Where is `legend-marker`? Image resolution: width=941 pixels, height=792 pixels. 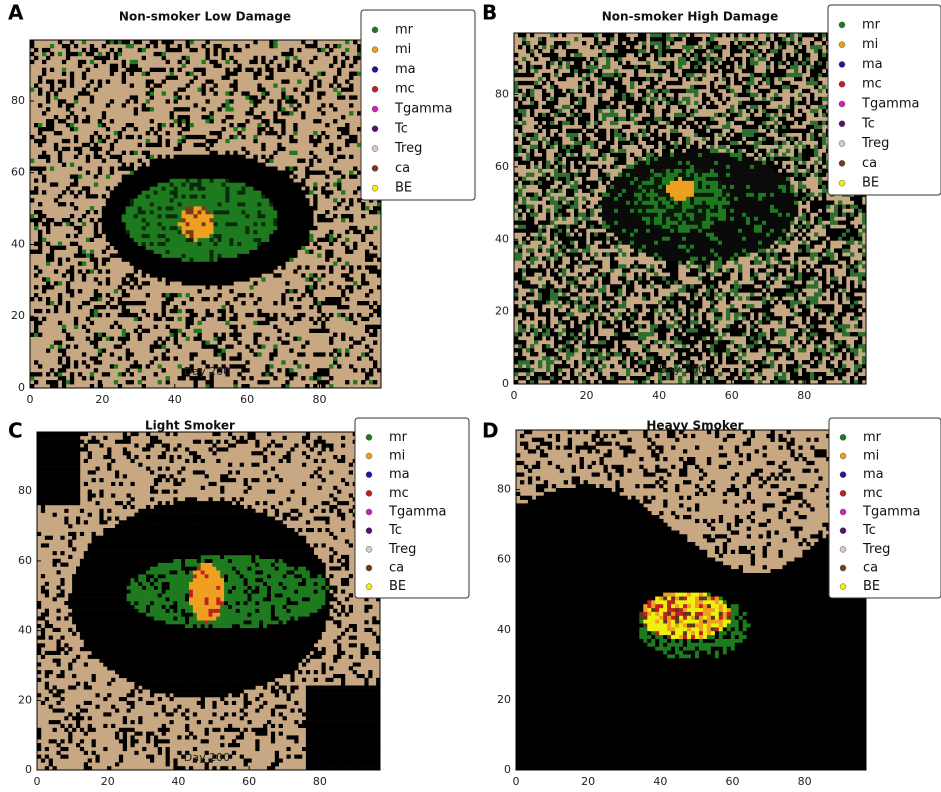
legend-marker is located at coordinates (375, 168).